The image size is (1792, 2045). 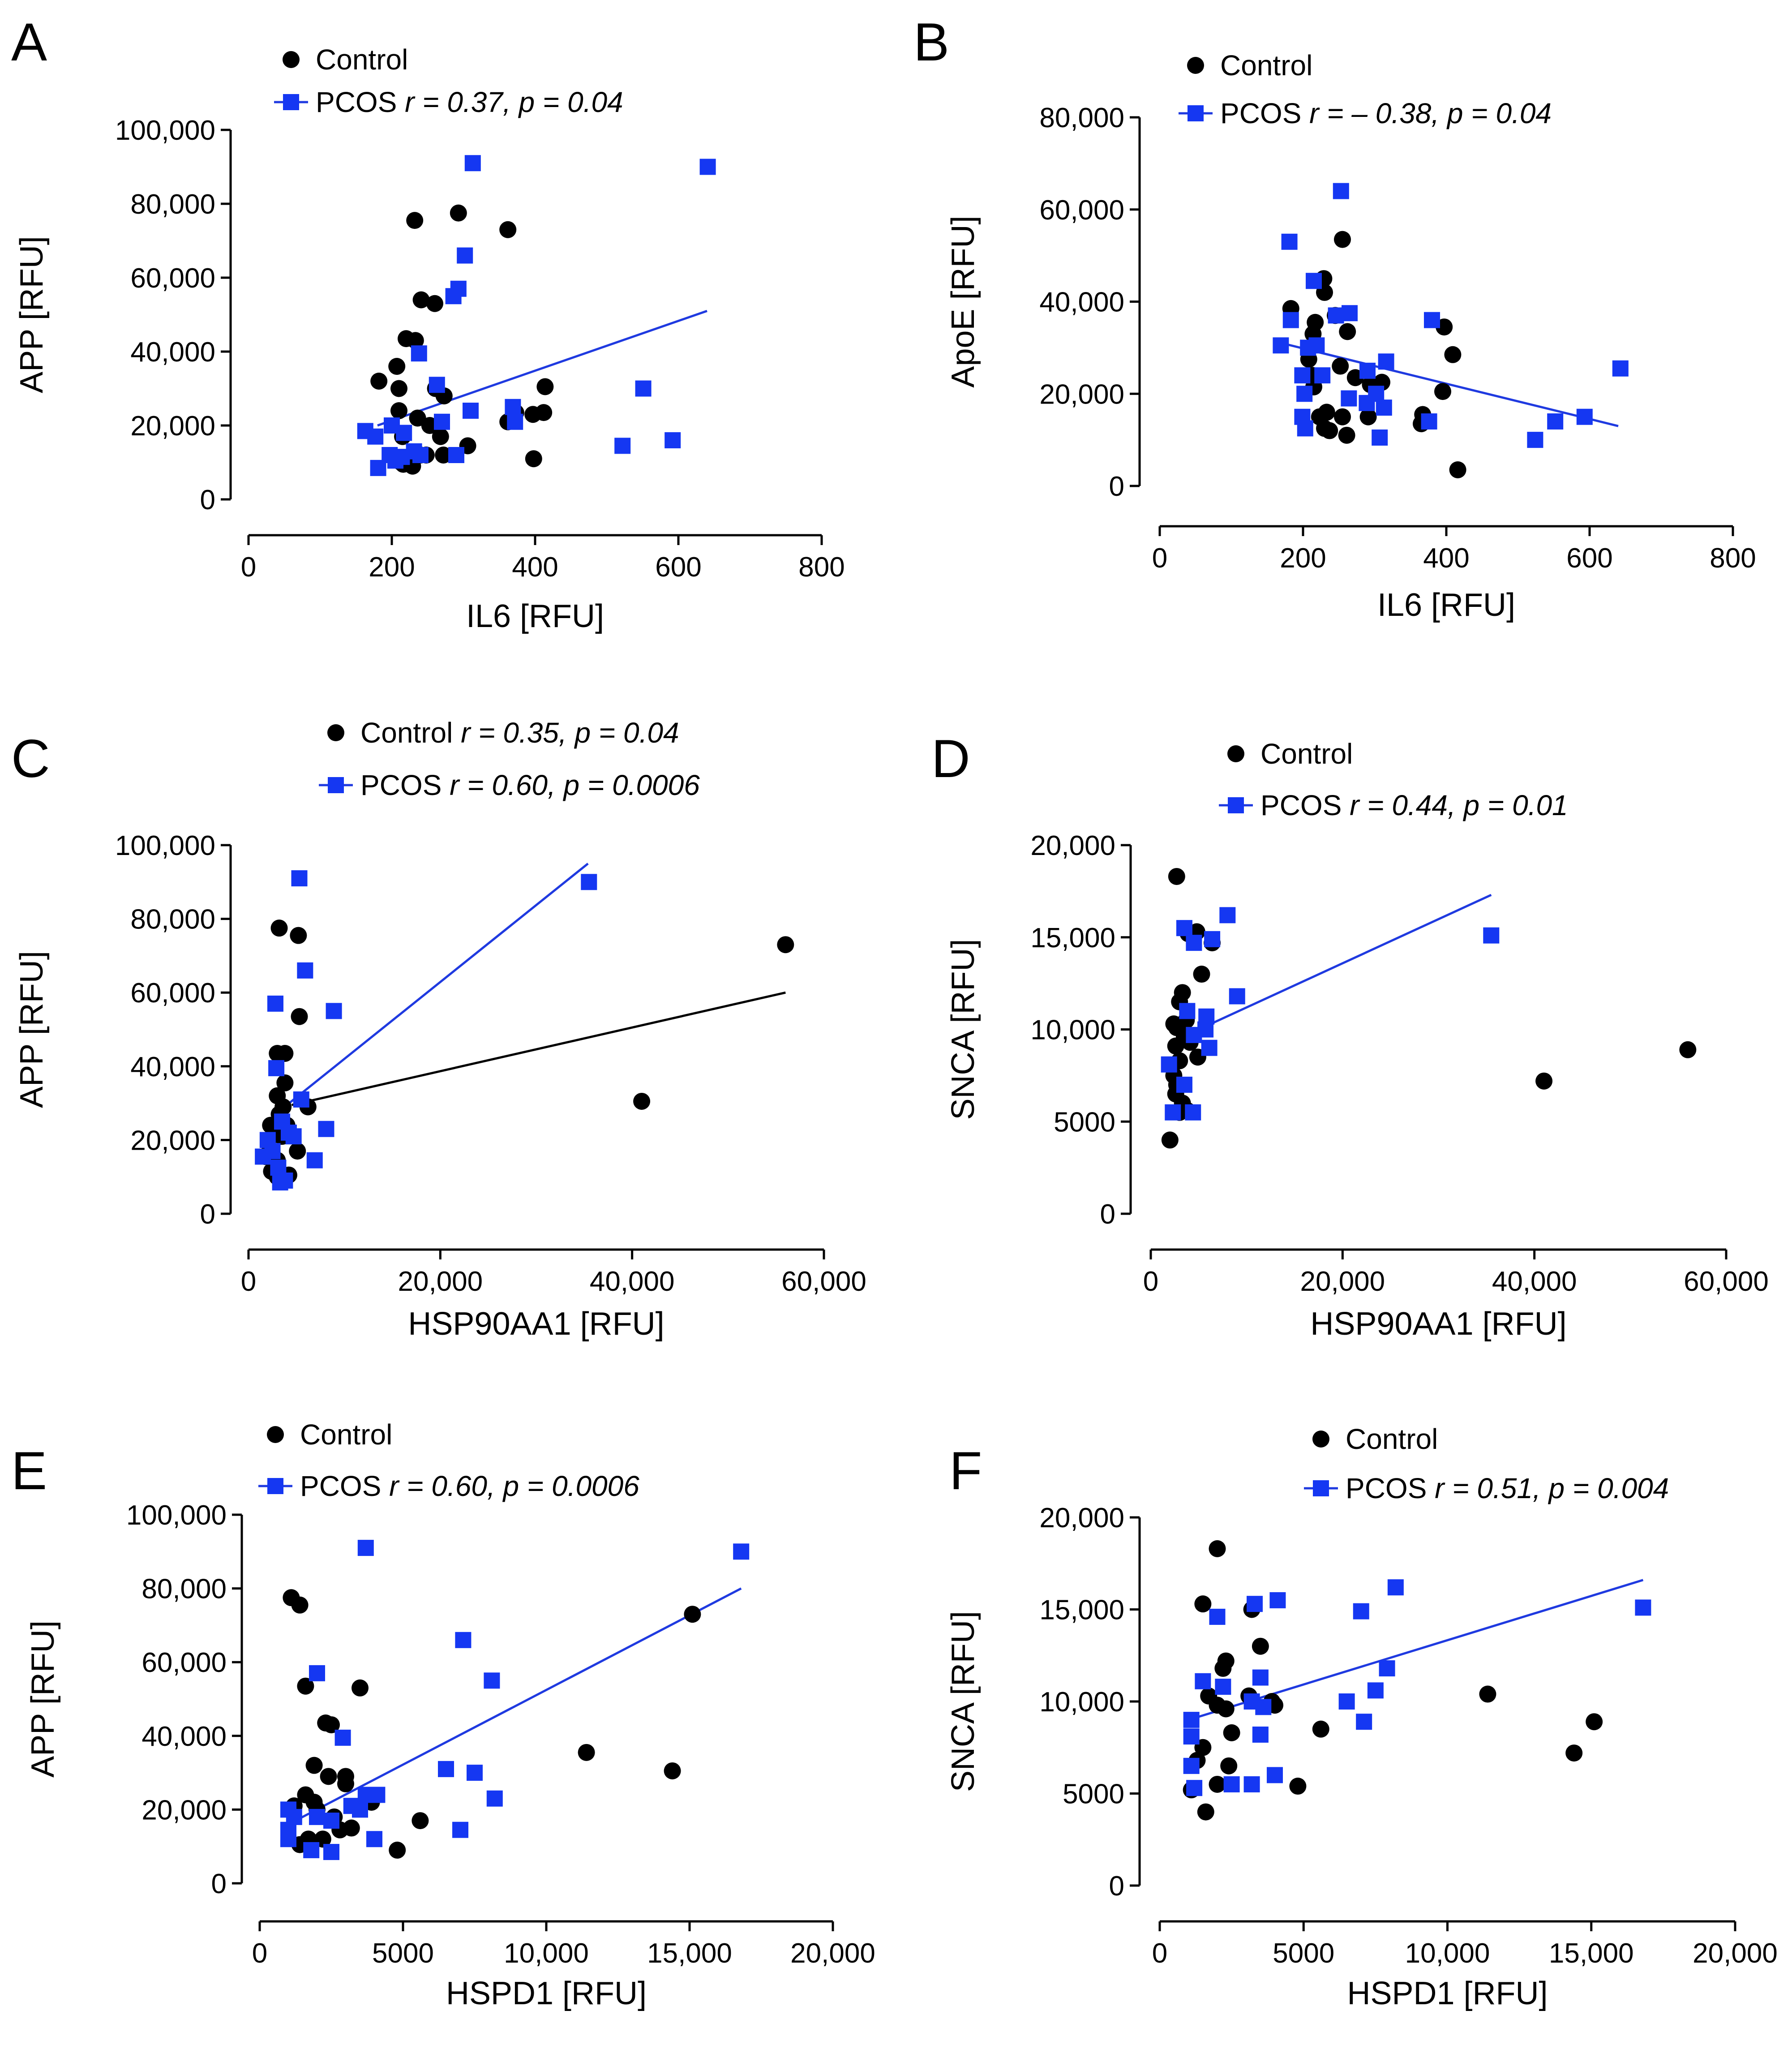 I want to click on legend-control-marker, so click(x=275, y=1434).